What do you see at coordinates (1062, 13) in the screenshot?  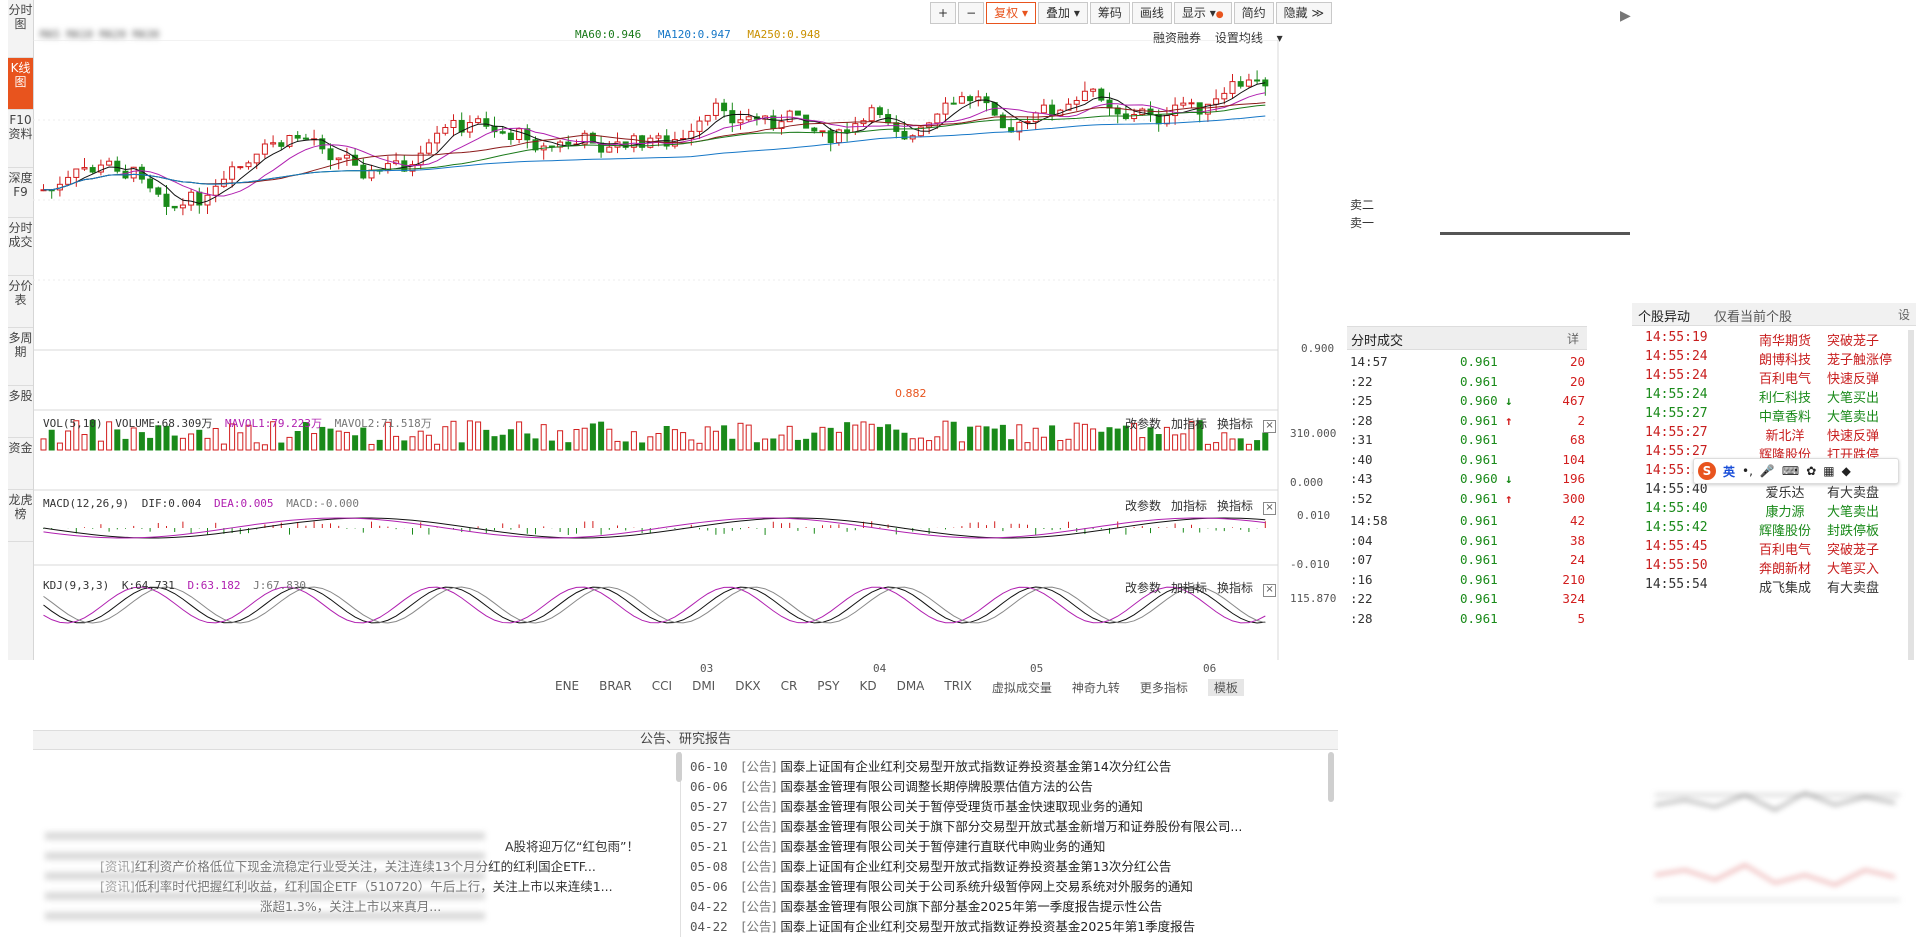 I see `diejia-dropdown: 叠加 ▾` at bounding box center [1062, 13].